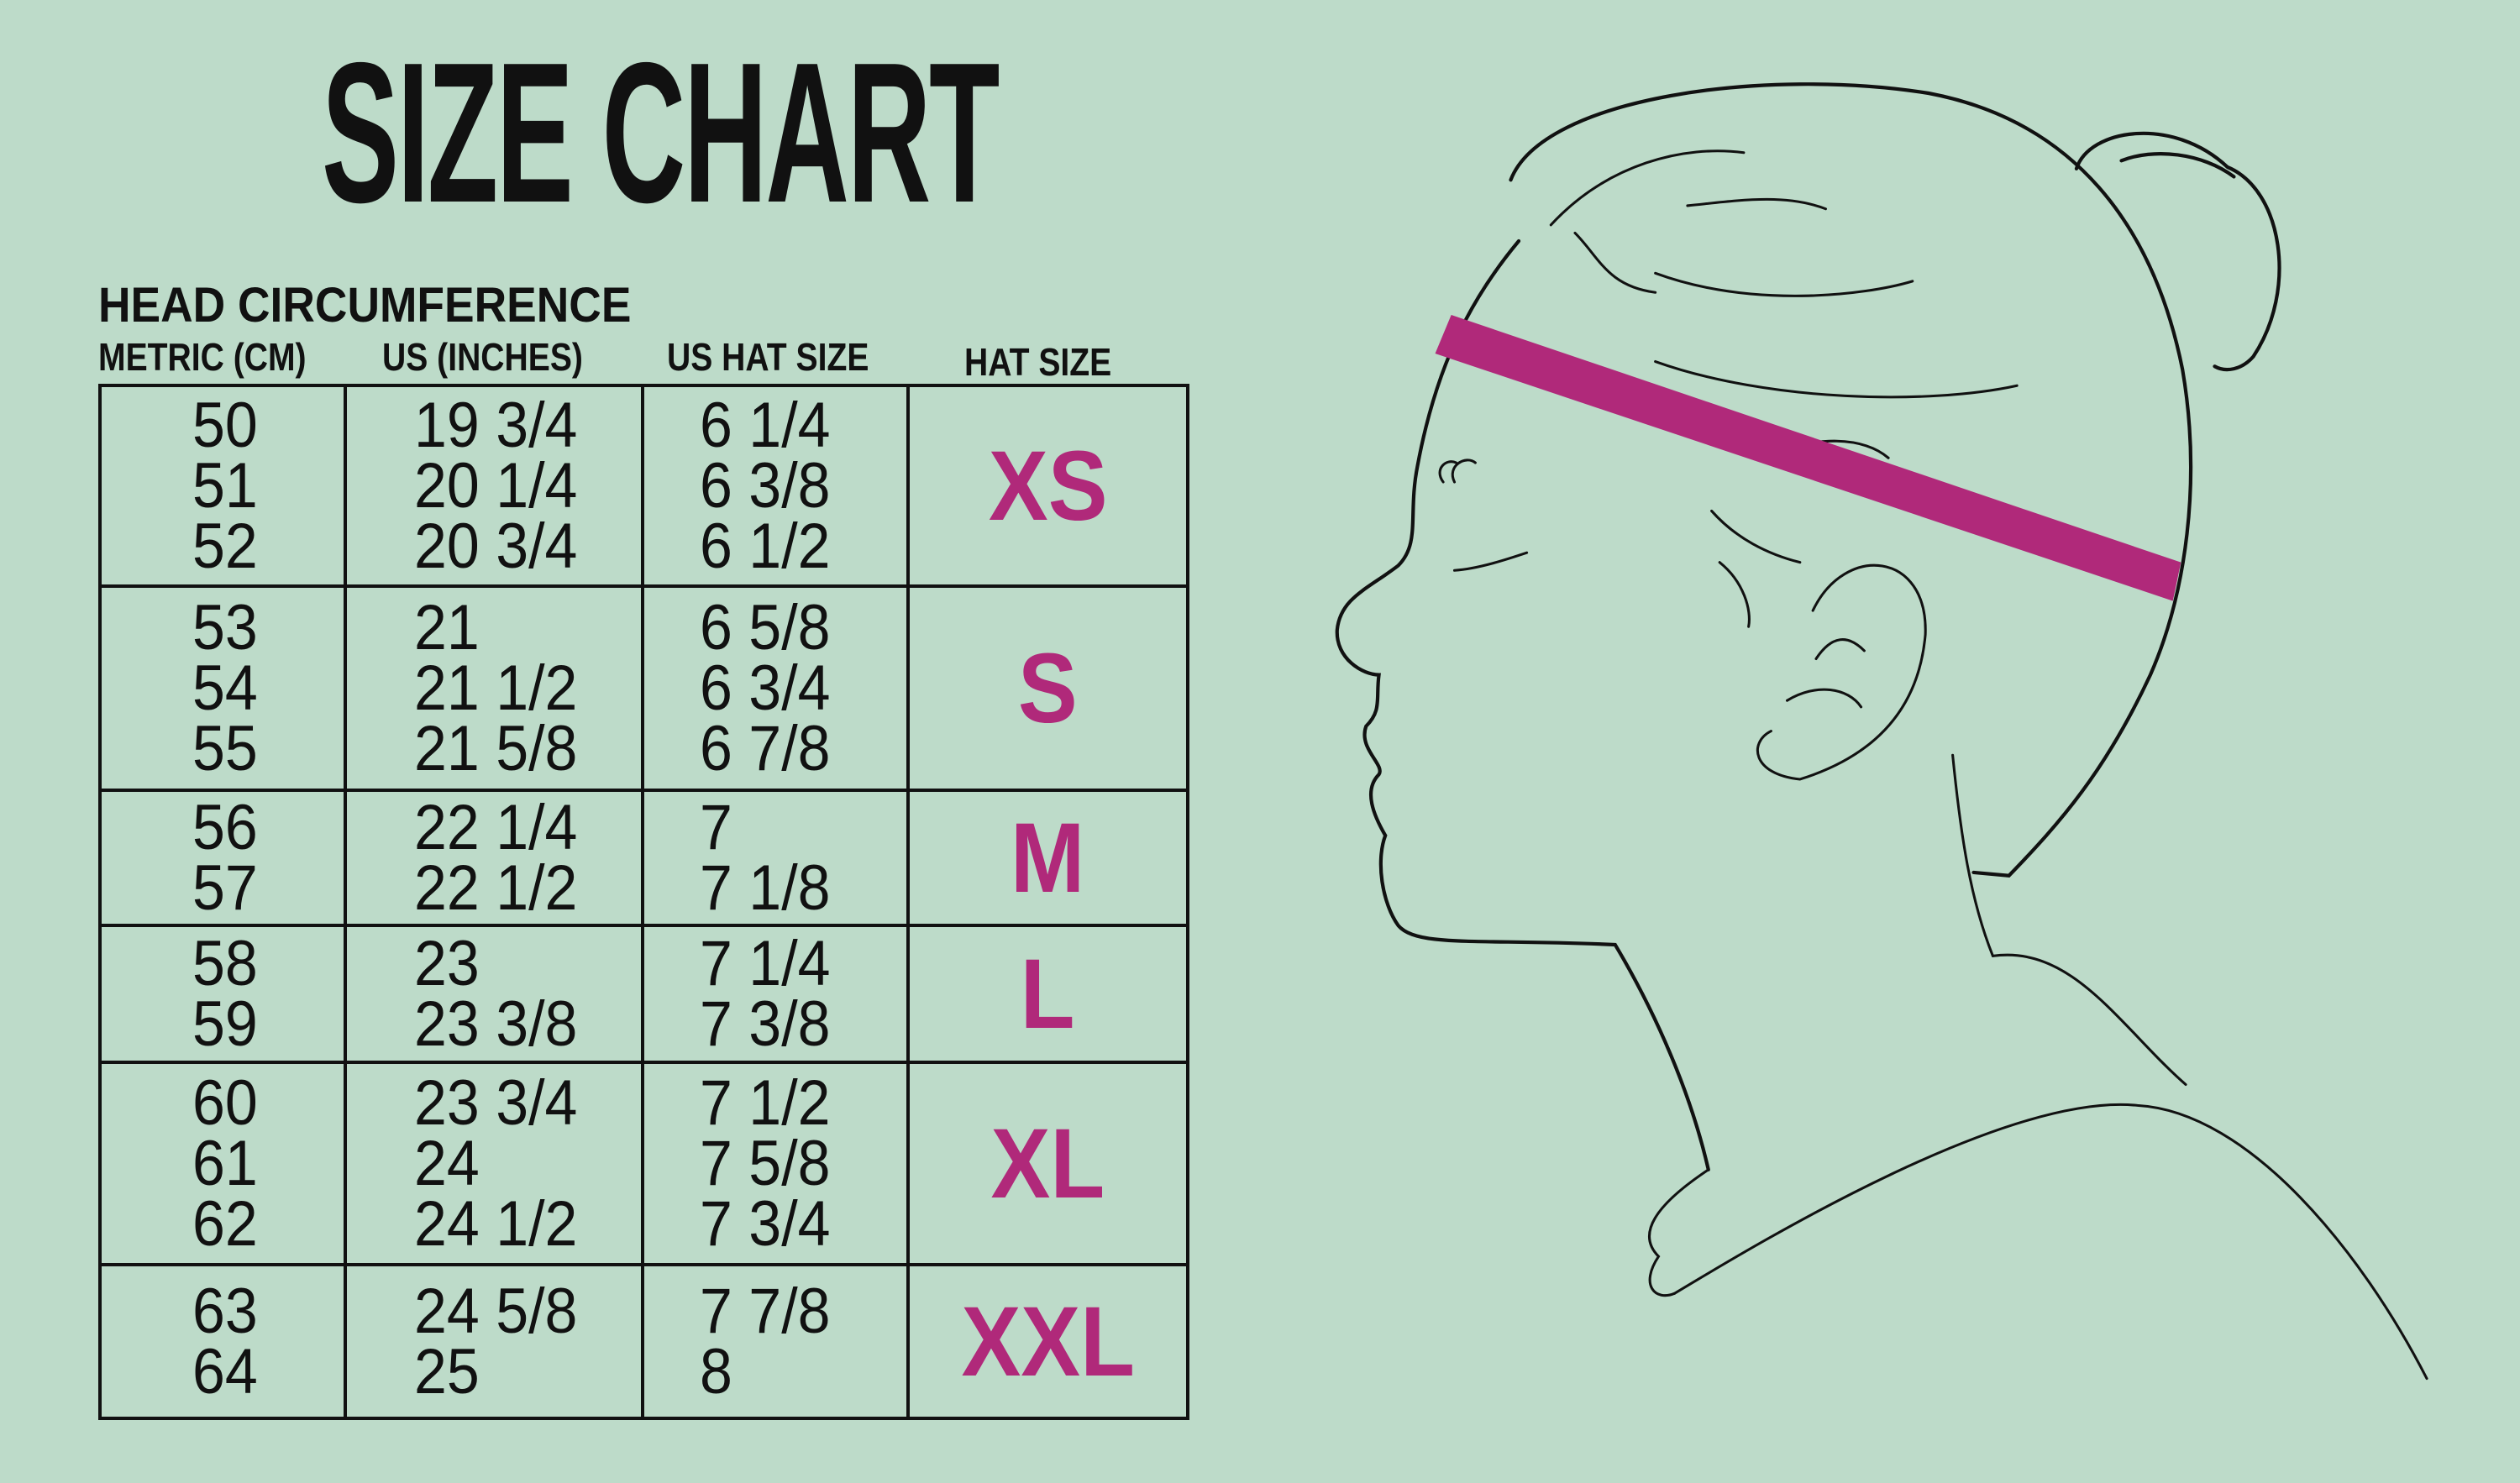 Image resolution: width=2520 pixels, height=1483 pixels. I want to click on metric-cell: 60 61 62, so click(222, 1163).